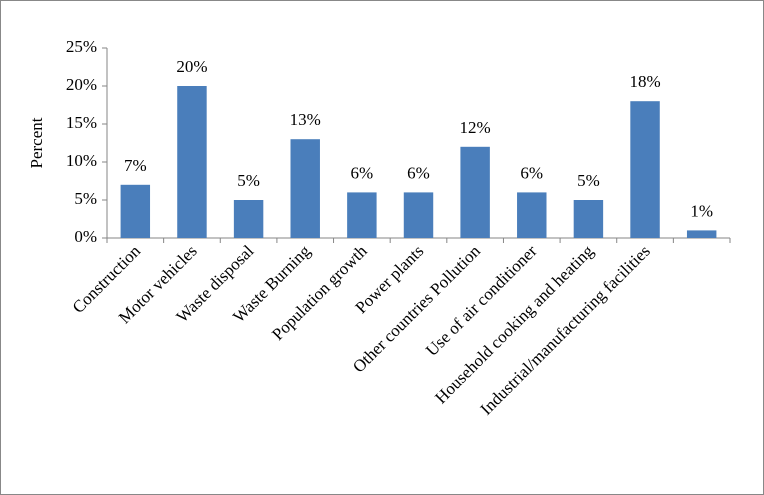 This screenshot has width=764, height=495. Describe the element at coordinates (305, 119) in the screenshot. I see `data-label: 13%` at that location.